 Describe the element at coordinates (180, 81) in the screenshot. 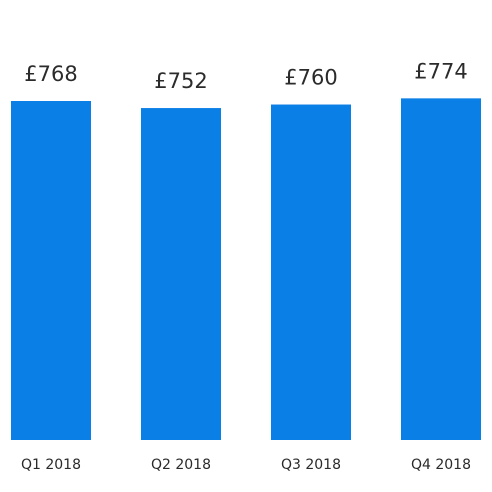

I see `data-label: £752` at that location.